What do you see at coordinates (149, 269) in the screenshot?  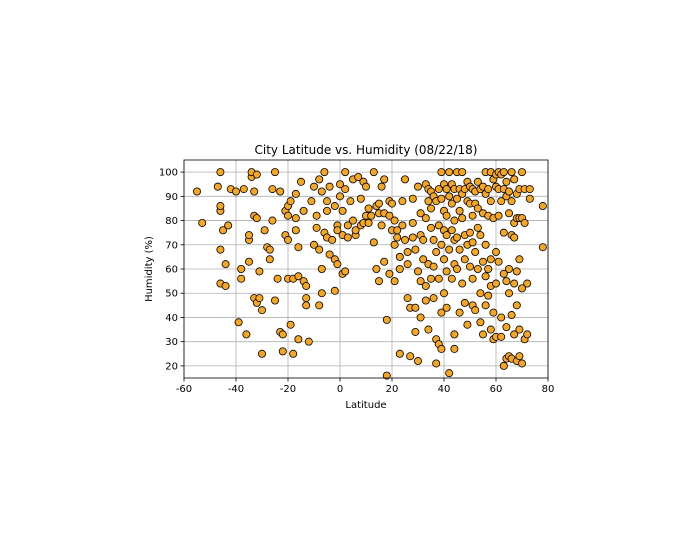 I see `y-axis-title: Humidity (%)` at bounding box center [149, 269].